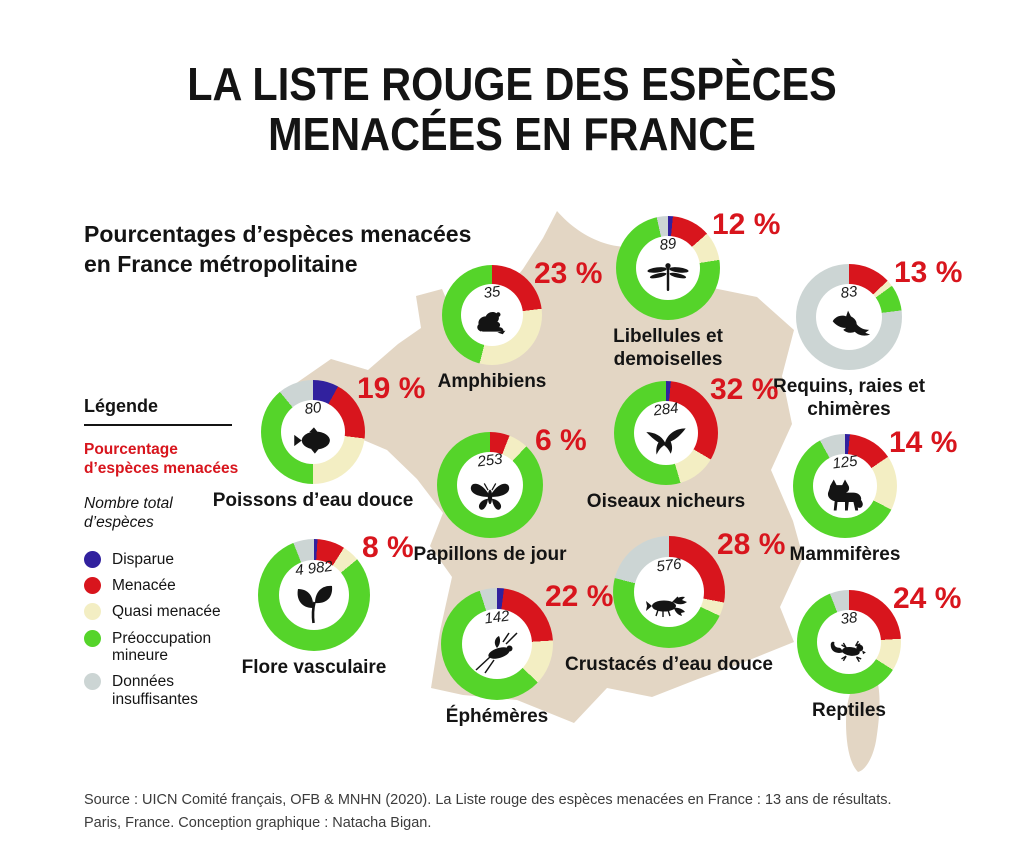 Image resolution: width=1024 pixels, height=862 pixels. What do you see at coordinates (867, 338) in the screenshot?
I see `donut-requins: 83 13 % Requins, raies et chimères` at bounding box center [867, 338].